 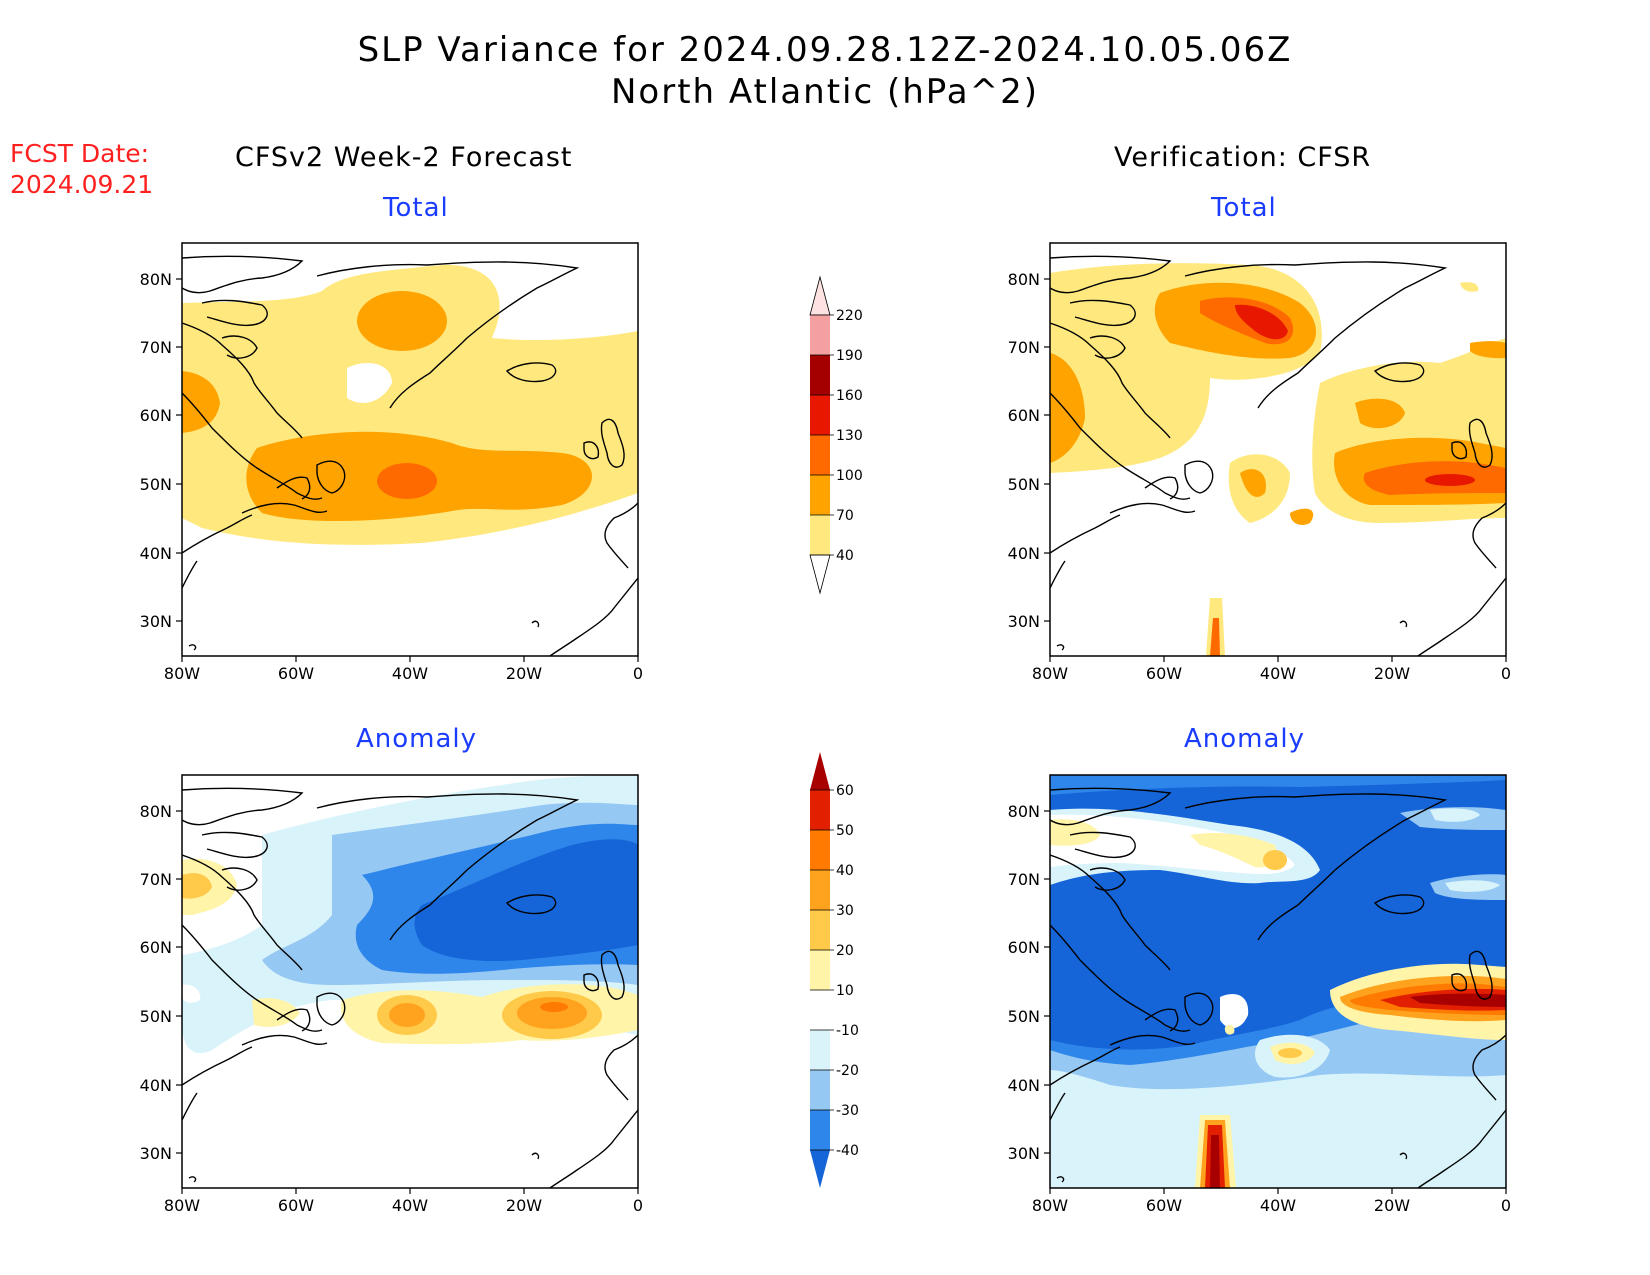 I want to click on verification-column-title: Verification: CFSR, so click(x=1243, y=157).